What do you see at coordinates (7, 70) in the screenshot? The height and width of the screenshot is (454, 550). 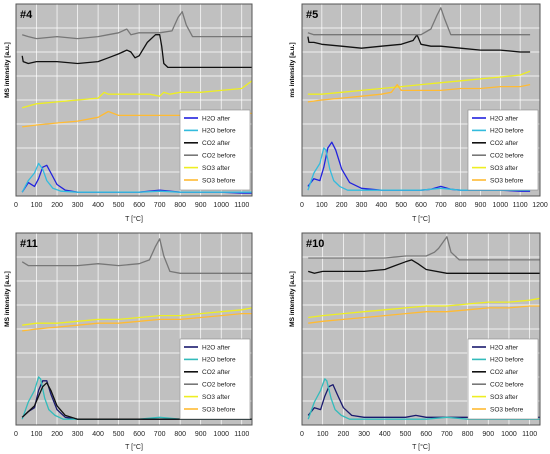 I see `y-axis-label: MS intensity [a.u.]` at bounding box center [7, 70].